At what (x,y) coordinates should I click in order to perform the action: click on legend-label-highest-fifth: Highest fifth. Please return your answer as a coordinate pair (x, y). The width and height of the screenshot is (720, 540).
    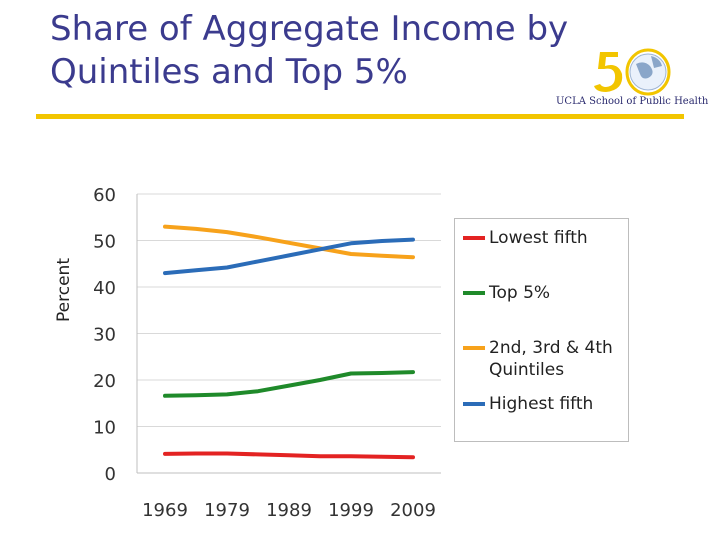
    Looking at the image, I should click on (541, 404).